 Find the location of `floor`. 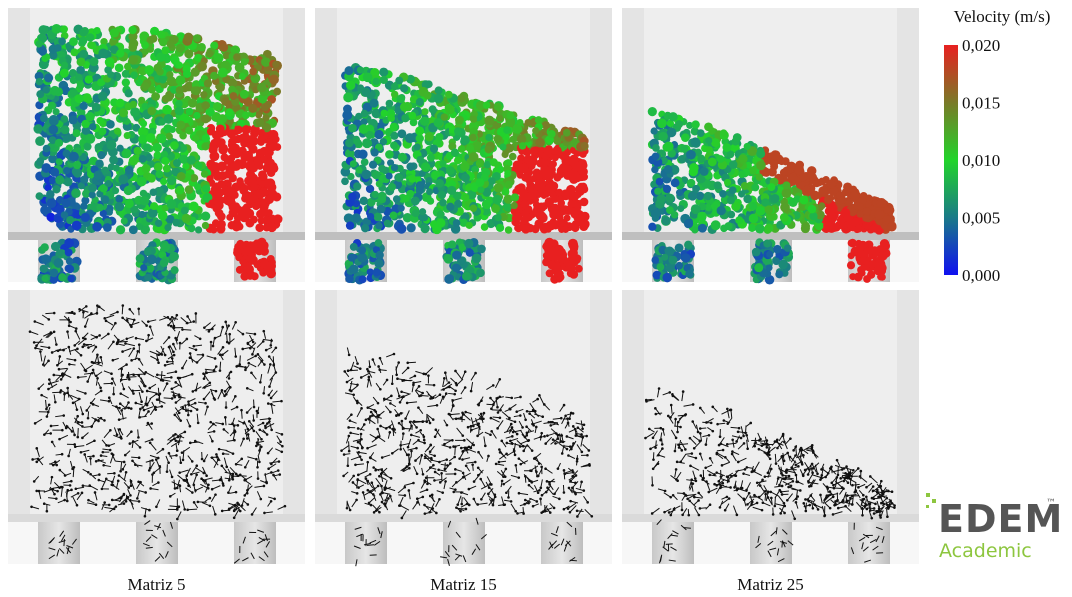

floor is located at coordinates (463, 236).